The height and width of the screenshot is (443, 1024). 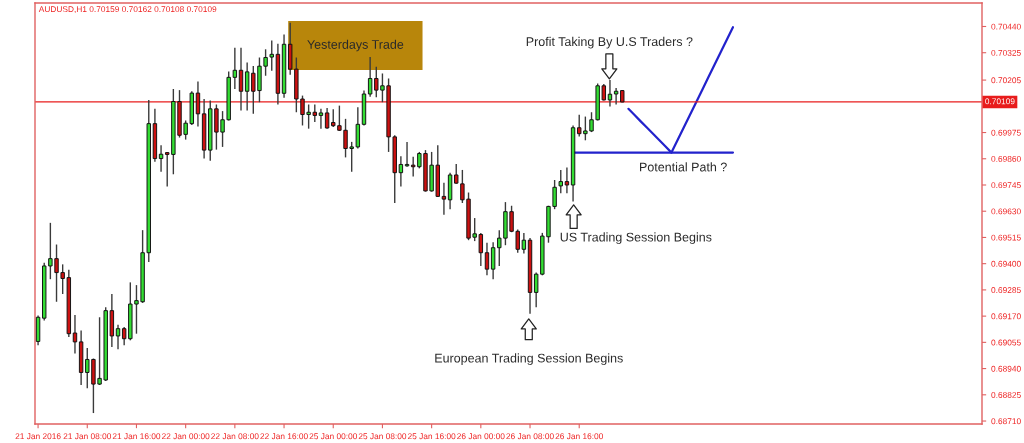 I want to click on y-tick-label: 0.69400, so click(x=1006, y=263).